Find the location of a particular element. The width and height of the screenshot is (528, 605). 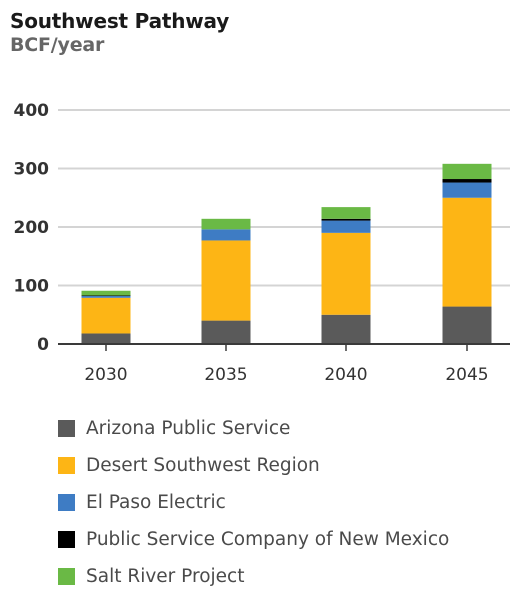

x-tick-label: 2040 is located at coordinates (345, 375).